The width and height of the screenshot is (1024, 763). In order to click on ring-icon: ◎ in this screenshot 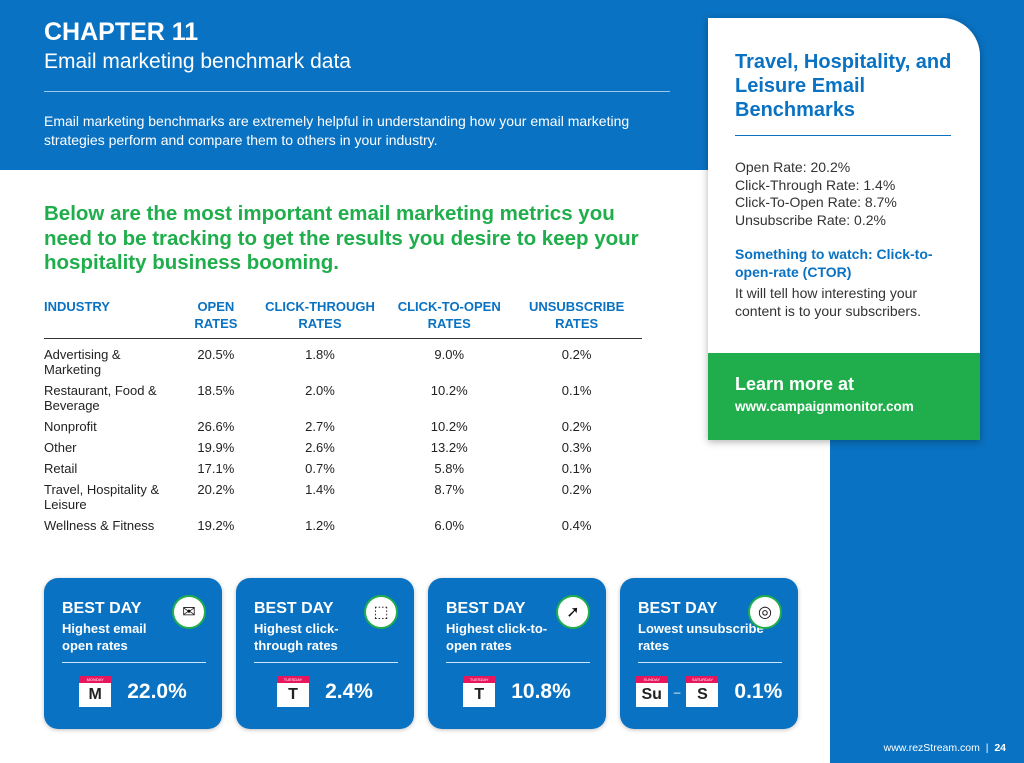, I will do `click(765, 612)`.